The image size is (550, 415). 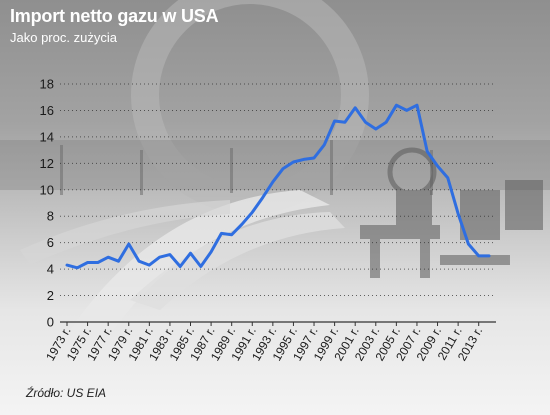 I want to click on y-tick-label: 6, so click(x=50, y=242).